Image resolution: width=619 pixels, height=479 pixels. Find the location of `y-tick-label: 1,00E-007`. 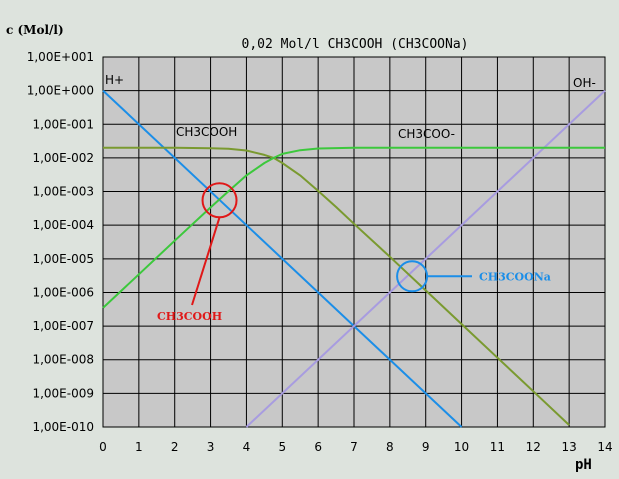

y-tick-label: 1,00E-007 is located at coordinates (63, 326).